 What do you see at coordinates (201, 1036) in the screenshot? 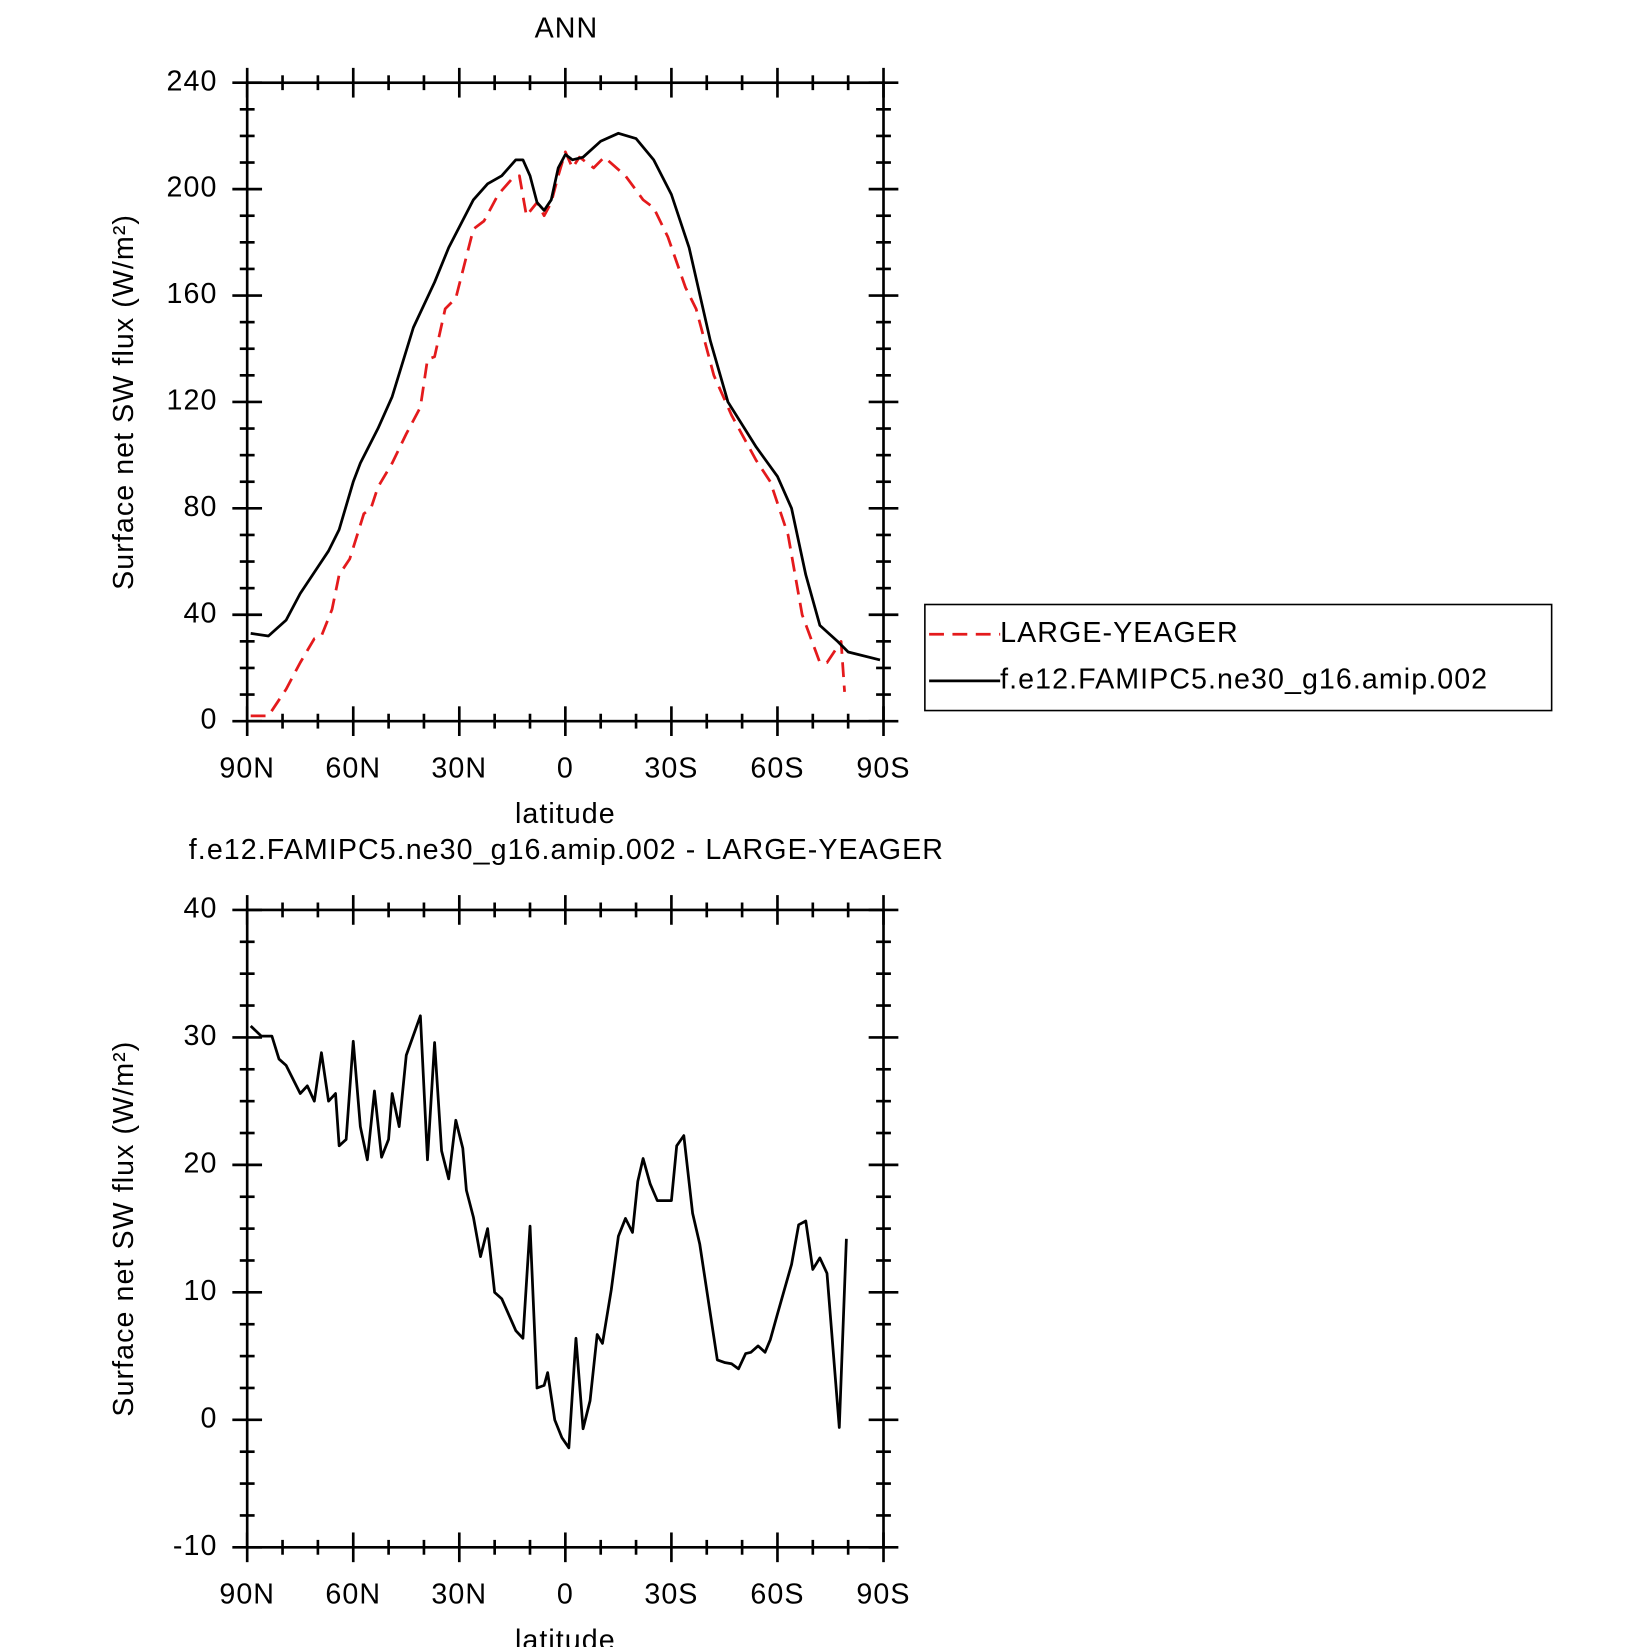
I see `y-tick-label: 30` at bounding box center [201, 1036].